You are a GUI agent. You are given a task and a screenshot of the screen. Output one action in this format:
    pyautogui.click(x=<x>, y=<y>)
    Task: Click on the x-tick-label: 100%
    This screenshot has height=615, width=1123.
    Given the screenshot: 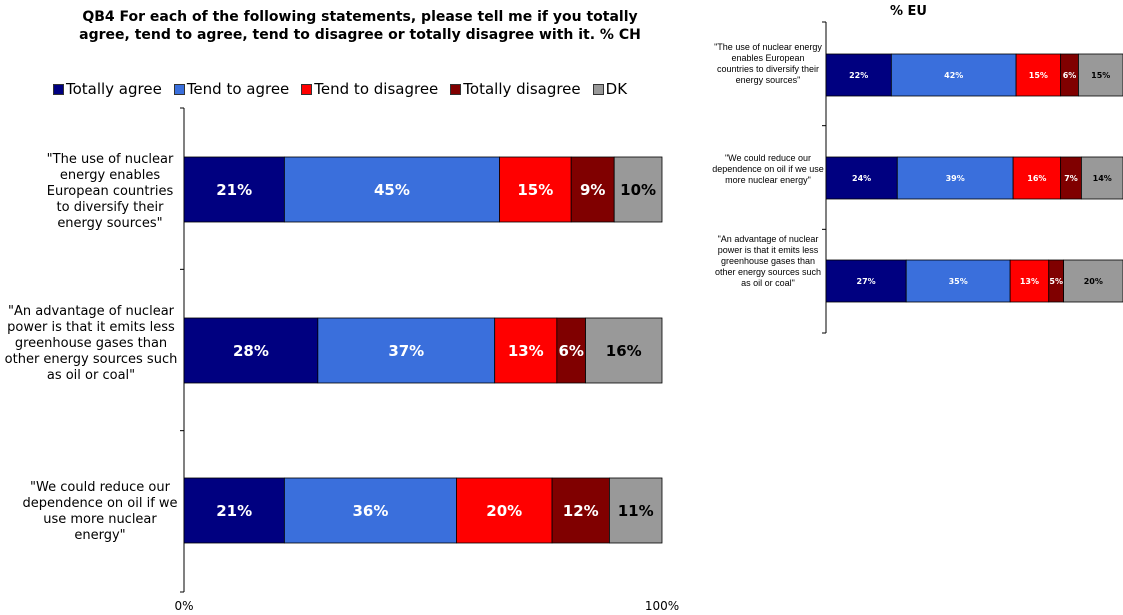 What is the action you would take?
    pyautogui.click(x=662, y=606)
    